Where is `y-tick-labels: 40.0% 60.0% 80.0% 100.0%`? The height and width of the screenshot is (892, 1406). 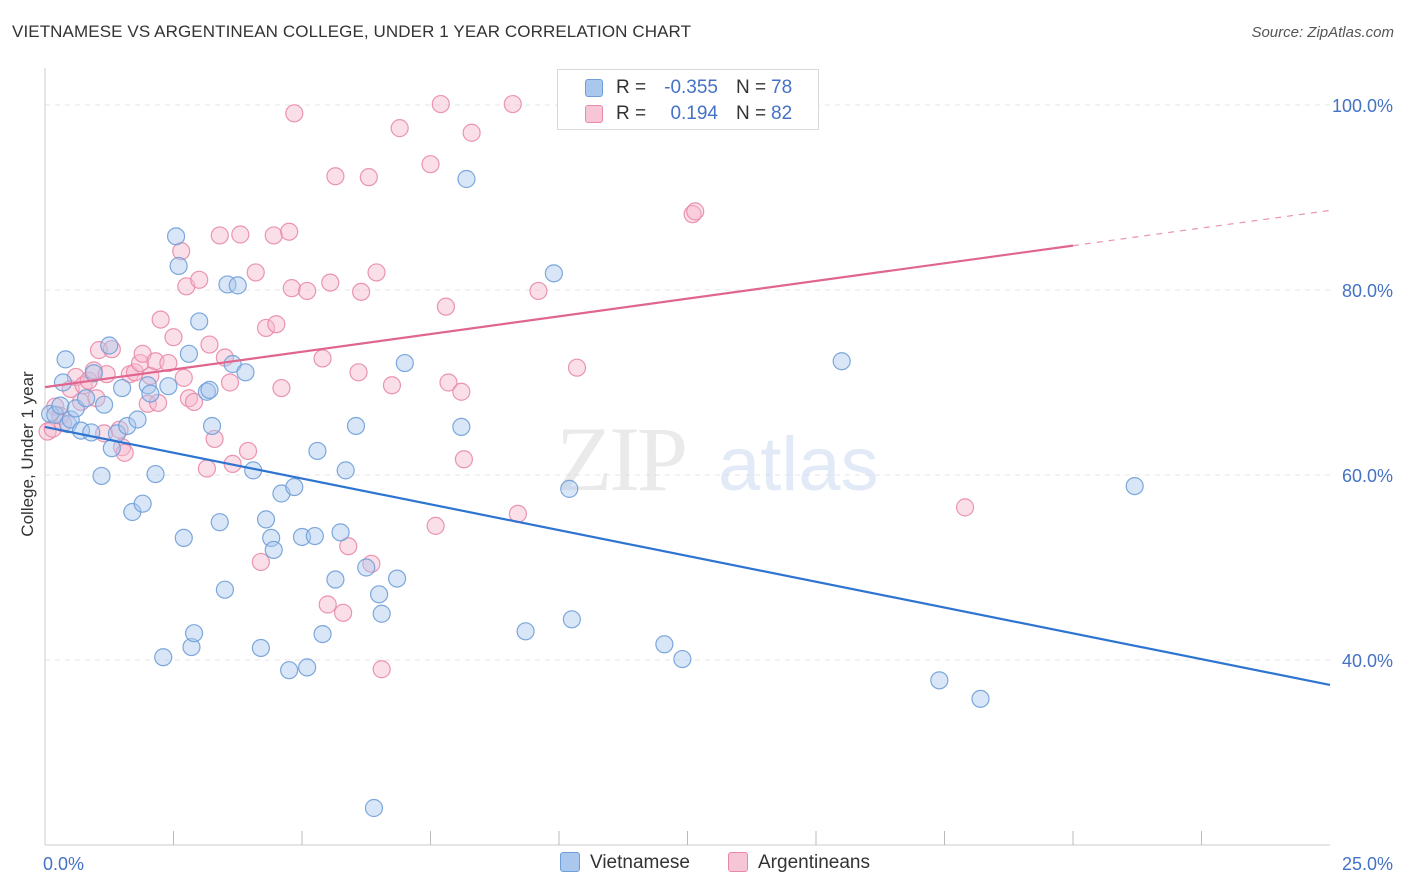
y-tick-labels: 40.0% 60.0% 80.0% 100.0% is located at coordinates (1362, 383).